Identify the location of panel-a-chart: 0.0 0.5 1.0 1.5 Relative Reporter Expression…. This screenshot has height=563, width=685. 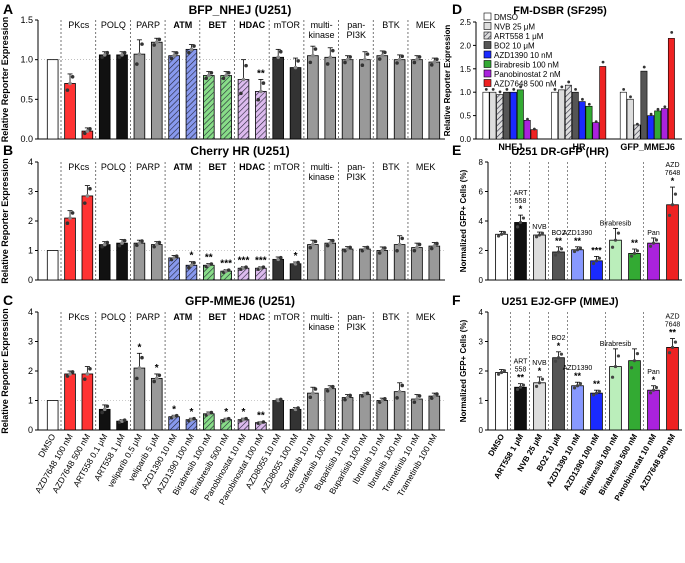
(222, 79).